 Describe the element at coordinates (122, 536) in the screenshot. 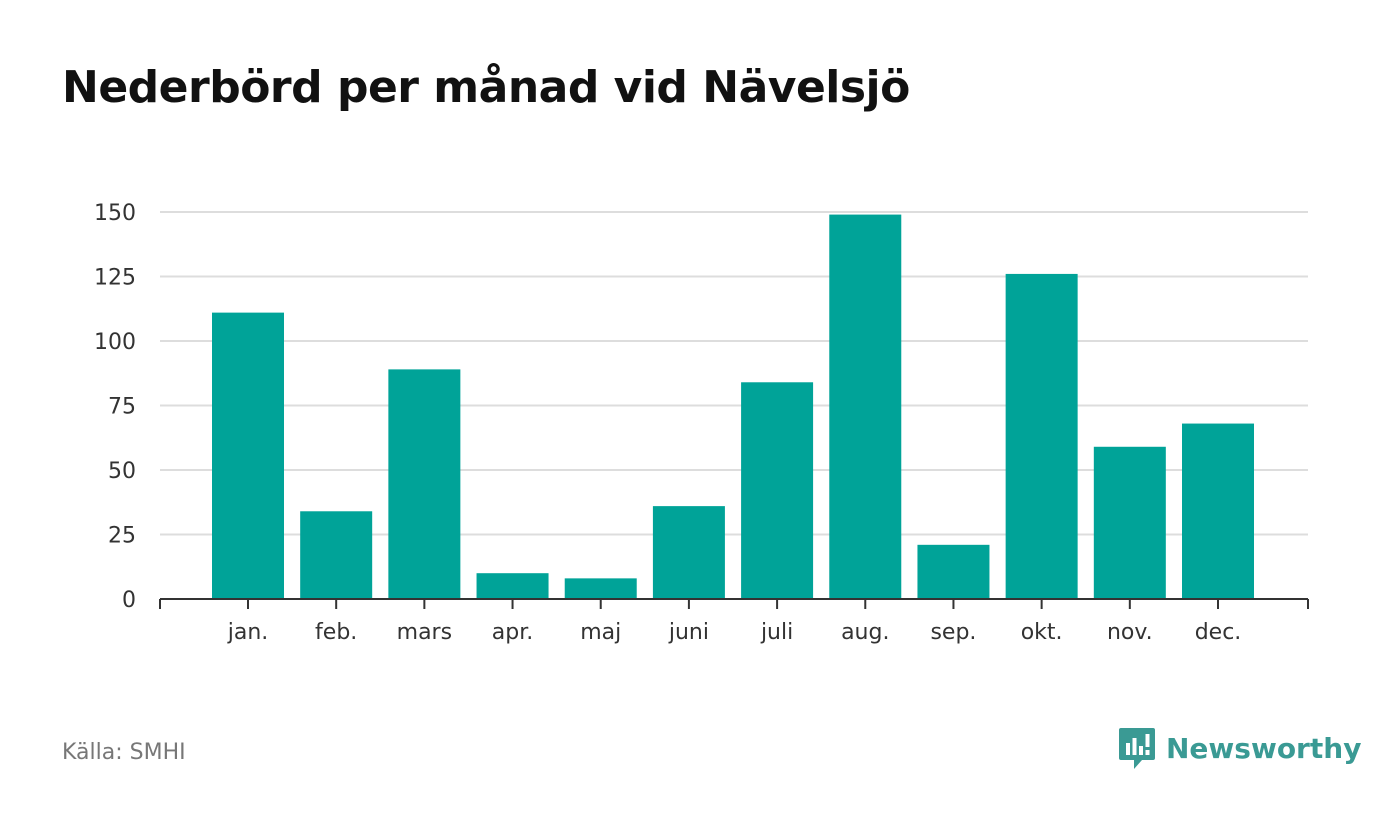

I see `y-tick-label: 25` at that location.